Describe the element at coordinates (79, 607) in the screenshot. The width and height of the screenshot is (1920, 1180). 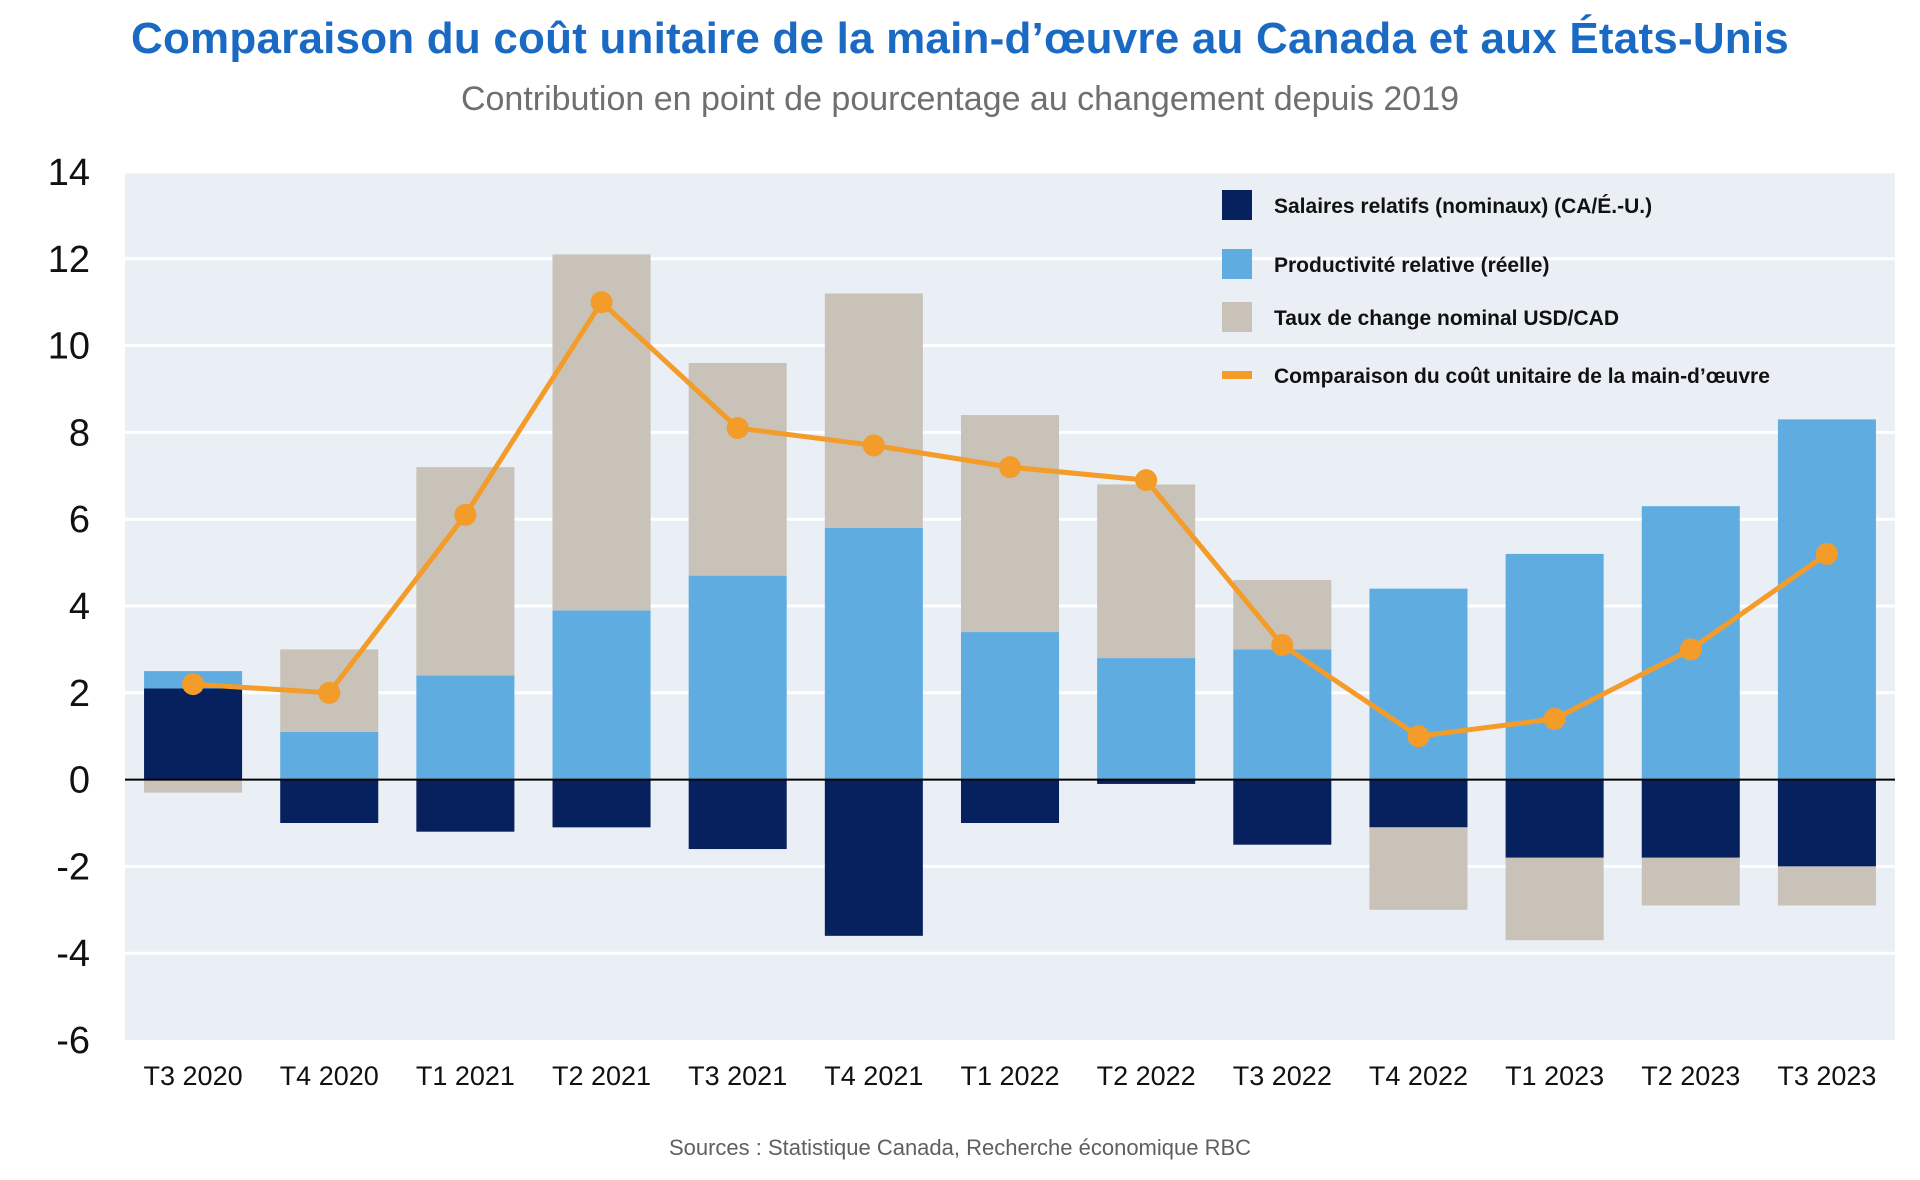
I see `y-tick-label: 4` at that location.